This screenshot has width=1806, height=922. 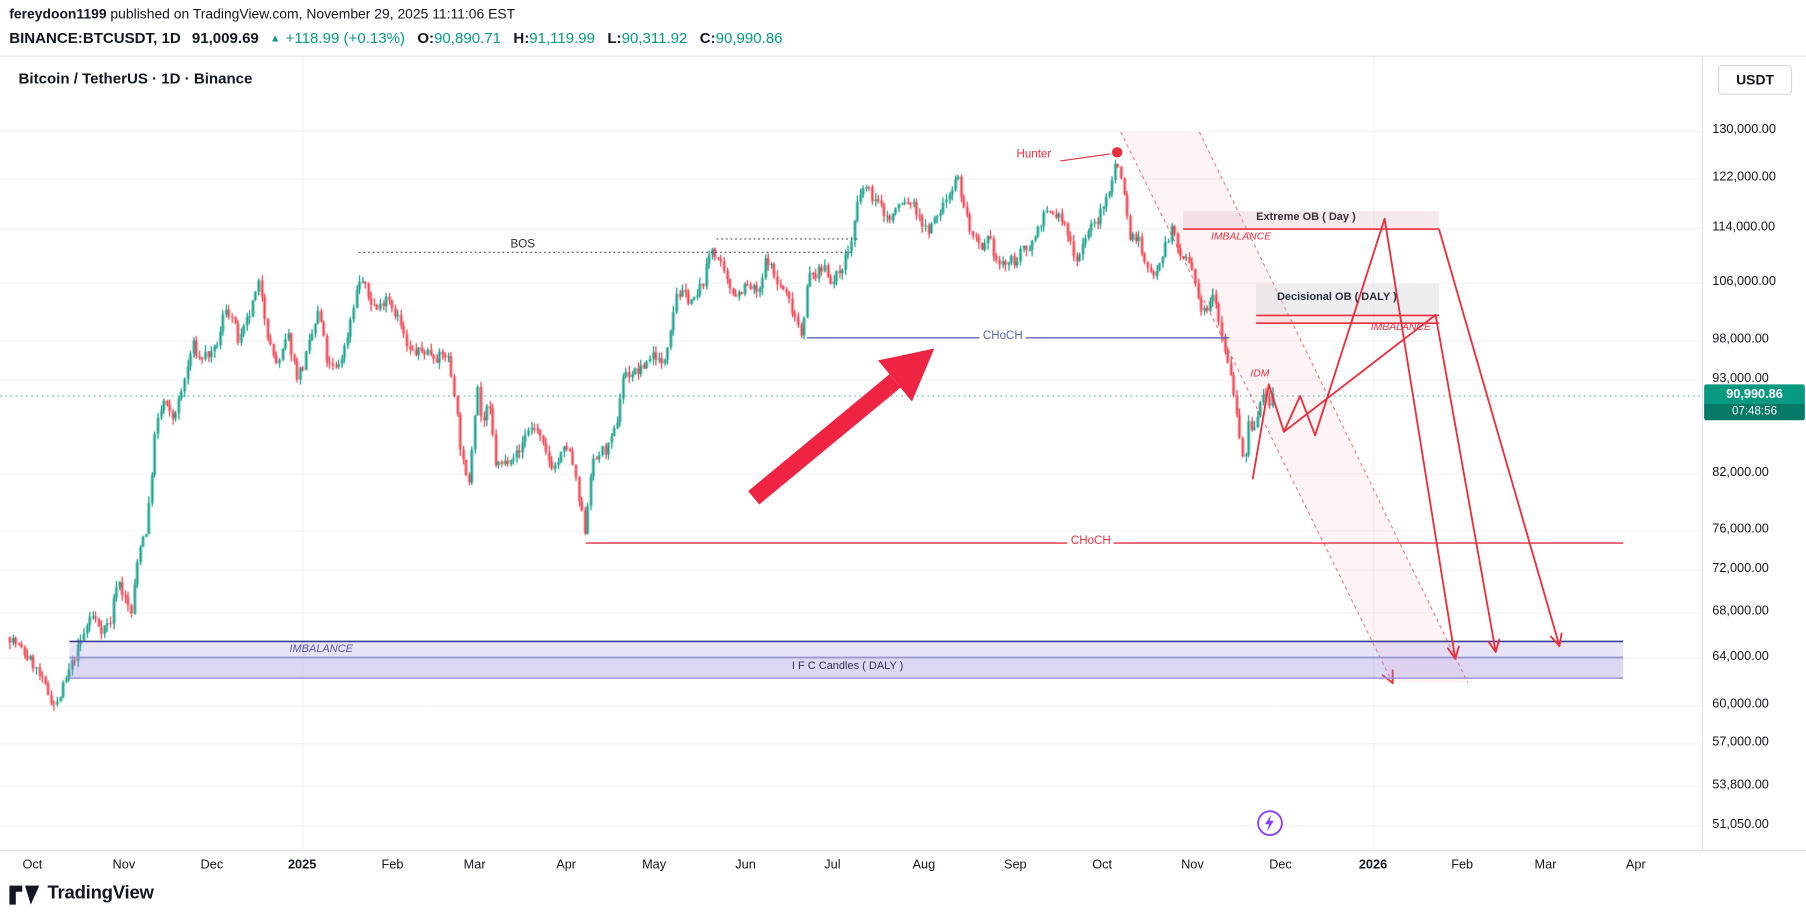 What do you see at coordinates (1740, 656) in the screenshot?
I see `price-axis-label: 64,000.00` at bounding box center [1740, 656].